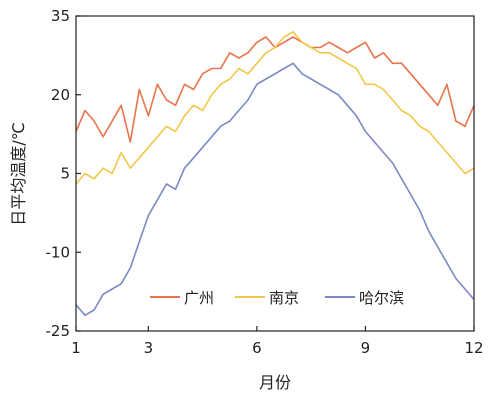 This screenshot has height=396, width=491. What do you see at coordinates (60, 95) in the screenshot?
I see `y-tick-label: 20` at bounding box center [60, 95].